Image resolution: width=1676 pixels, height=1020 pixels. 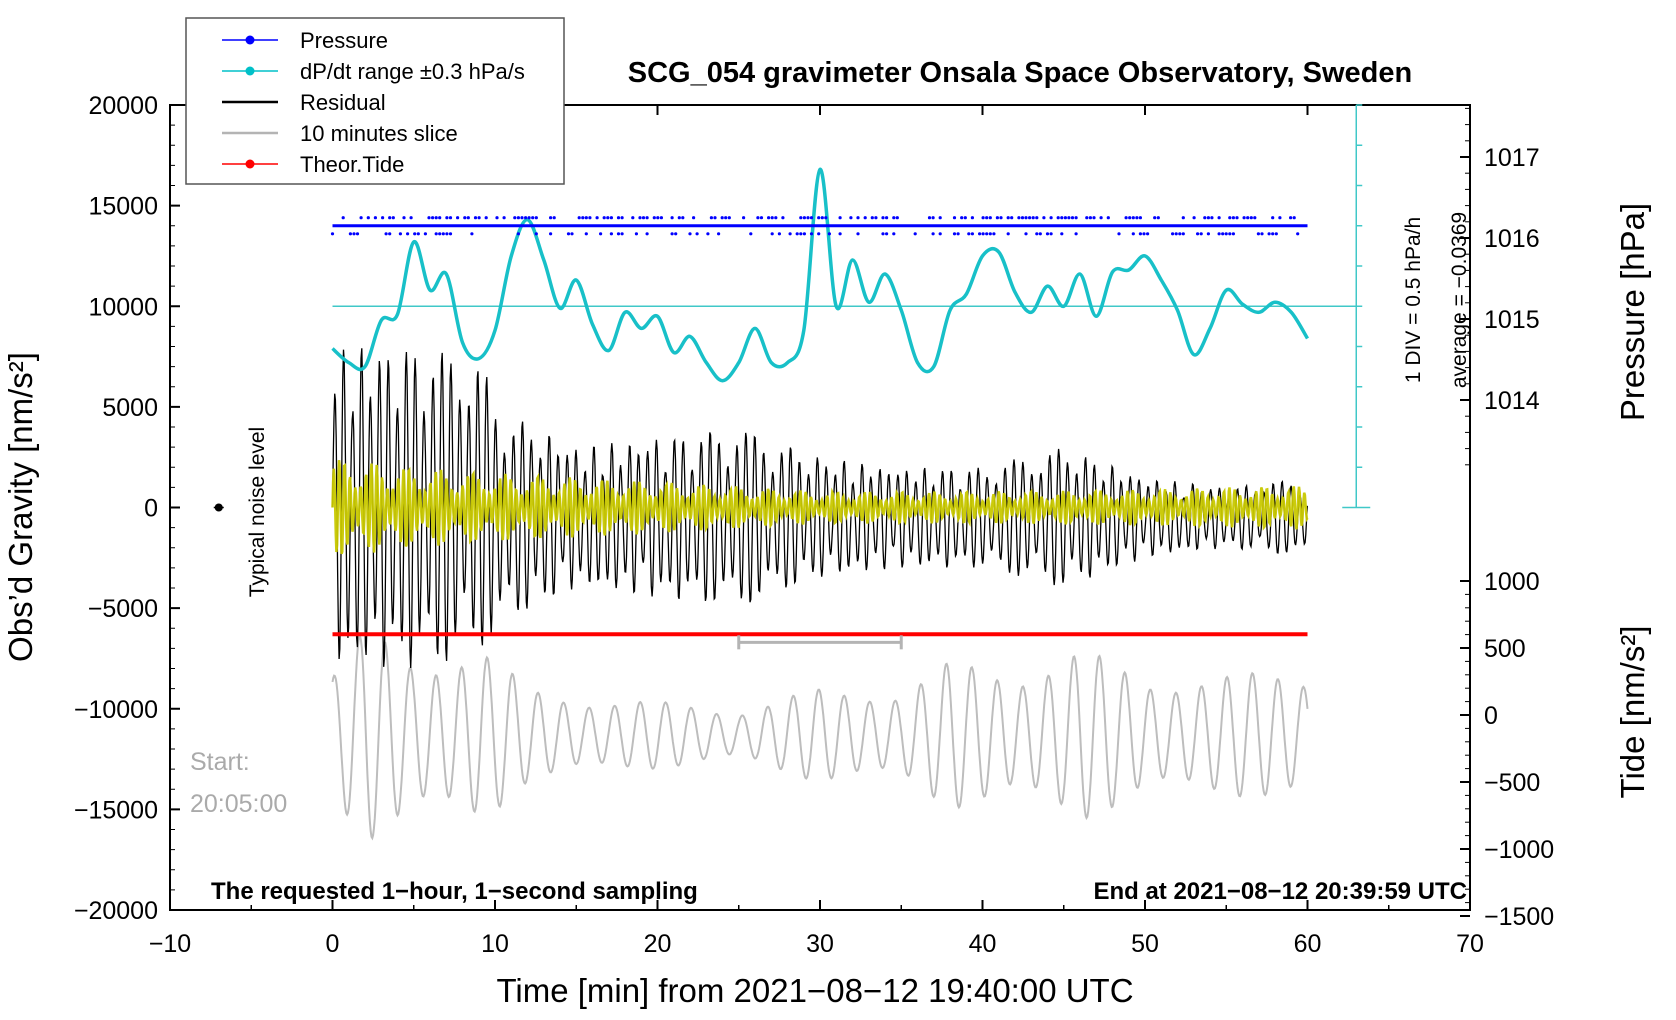 What do you see at coordinates (151, 509) in the screenshot?
I see `y-tick-label: 0` at bounding box center [151, 509].